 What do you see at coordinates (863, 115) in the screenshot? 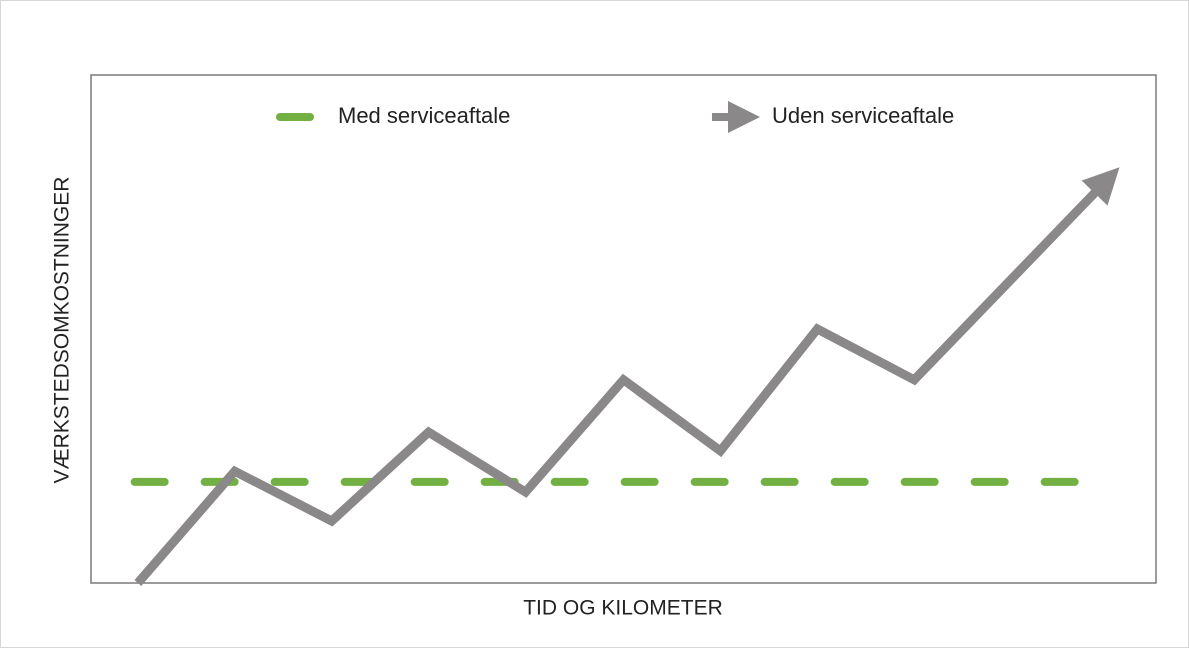
I see `legend-label: Uden serviceaftale` at bounding box center [863, 115].